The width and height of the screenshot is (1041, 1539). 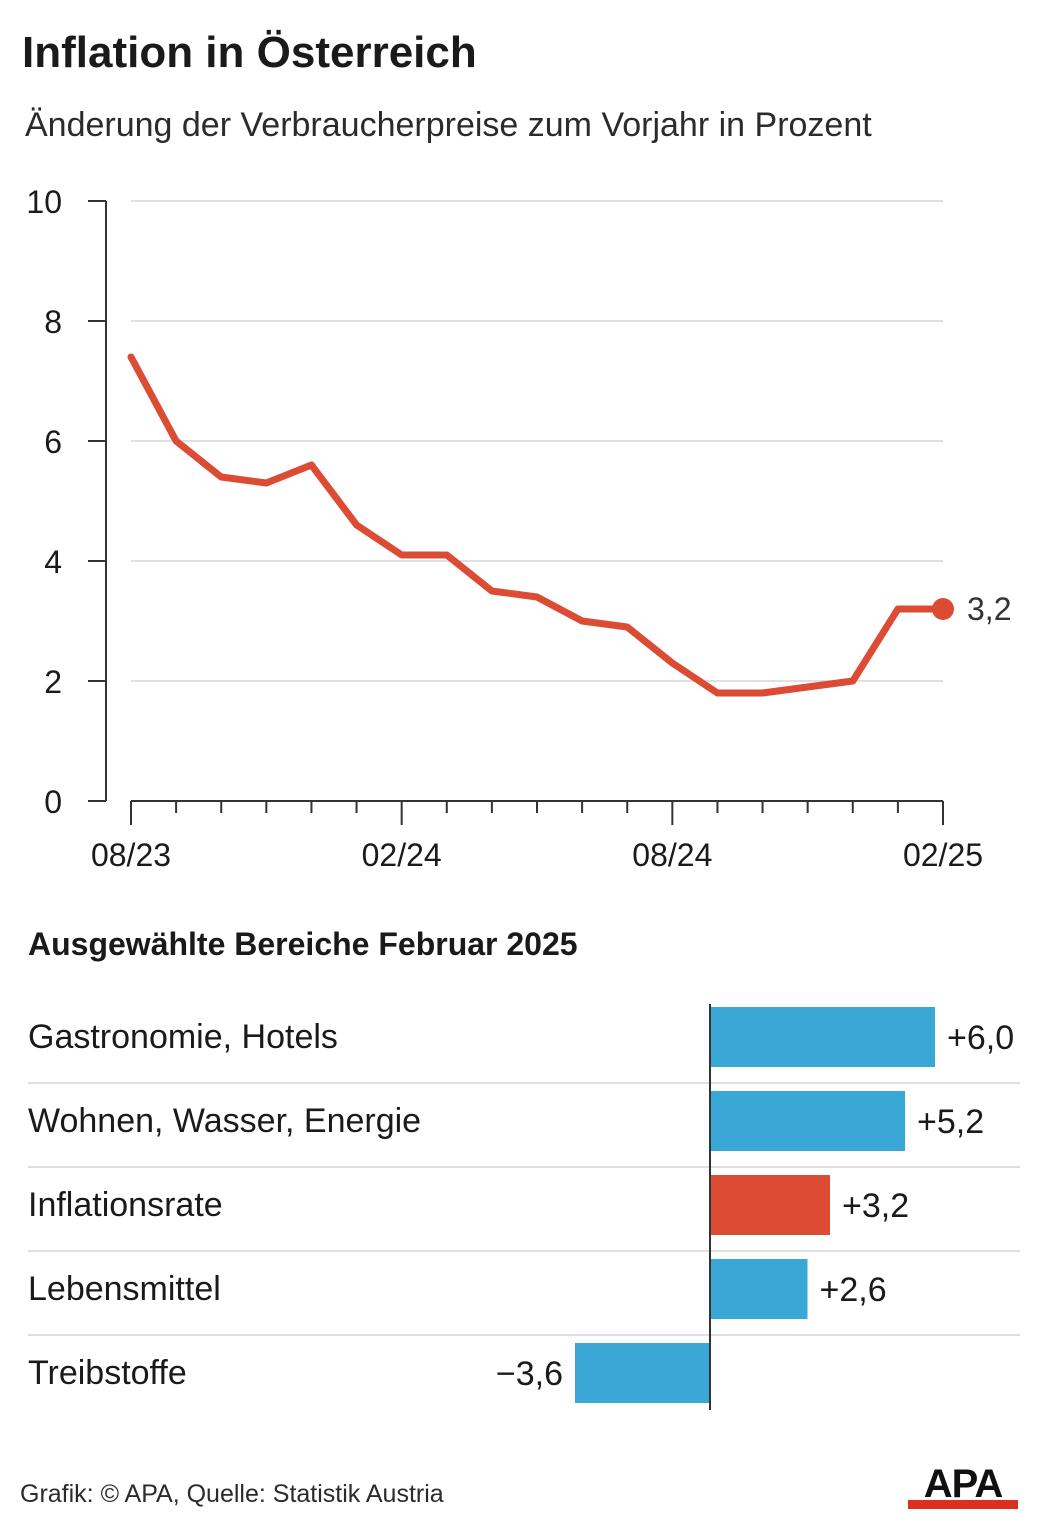 I want to click on x-tick-label: 02/25, so click(x=943, y=855).